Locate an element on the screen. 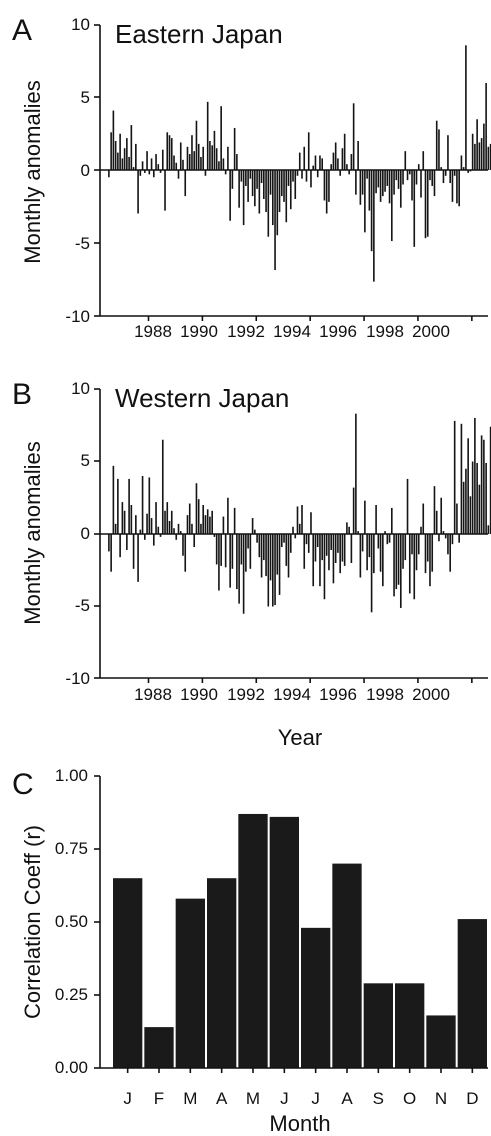 This screenshot has height=1136, width=491. x-tick-label: 1994 is located at coordinates (292, 331).